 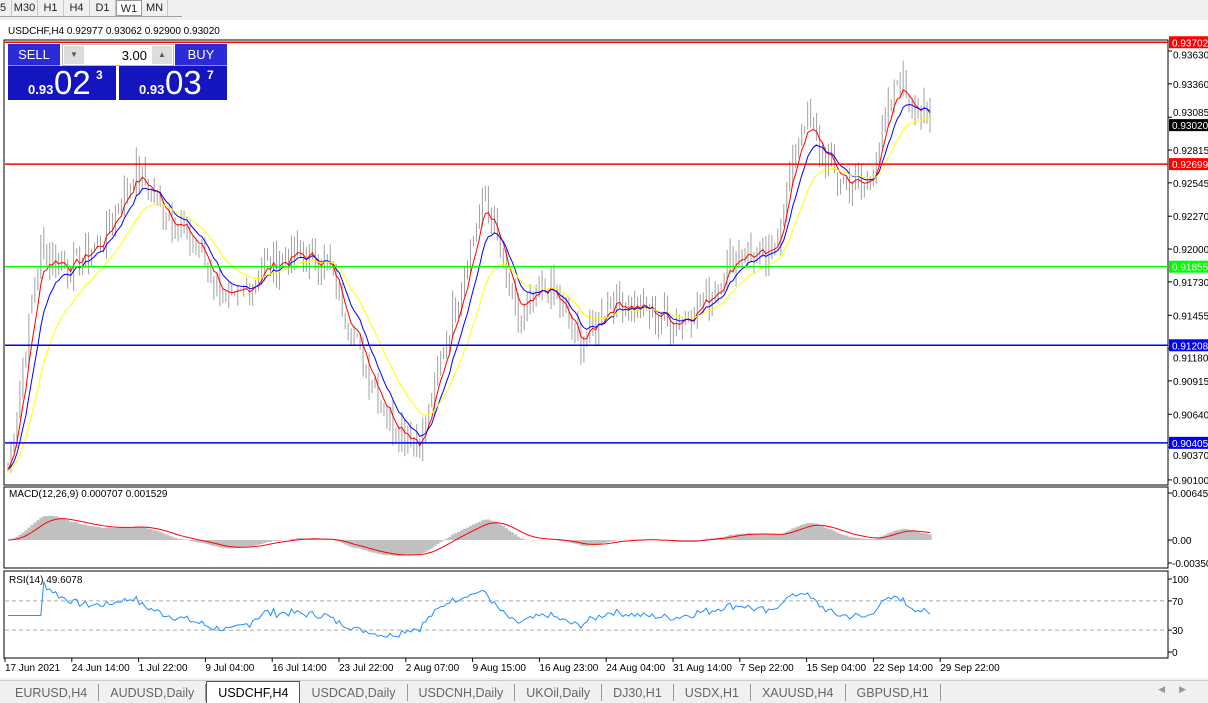 I want to click on chart-tab: USDCAD,Daily, so click(x=354, y=692).